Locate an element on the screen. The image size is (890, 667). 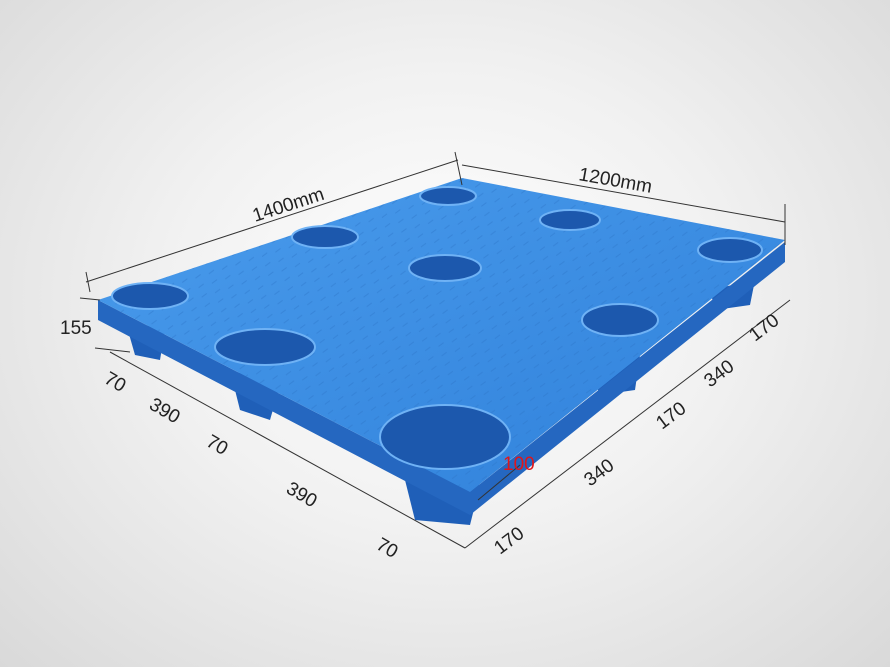
dimension-left-2: 390 is located at coordinates (165, 411).